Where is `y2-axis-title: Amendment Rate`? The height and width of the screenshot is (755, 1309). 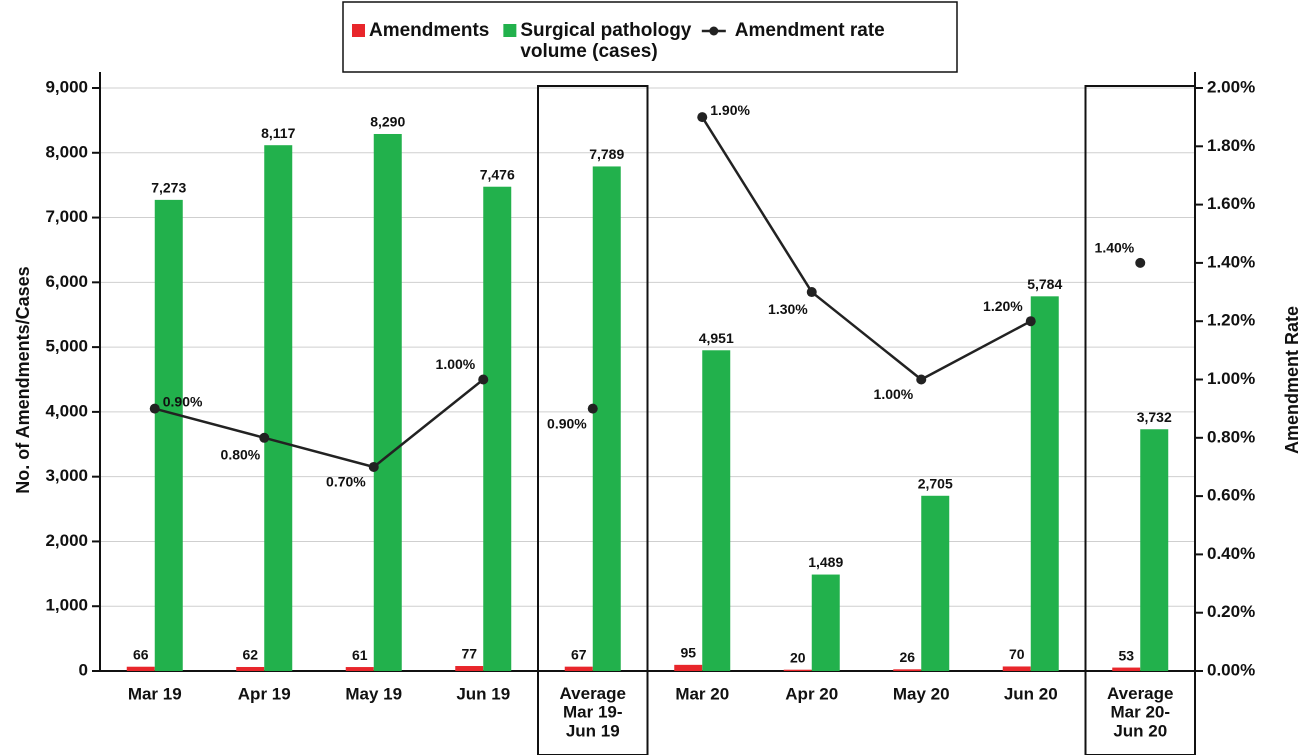
y2-axis-title: Amendment Rate is located at coordinates (1292, 380).